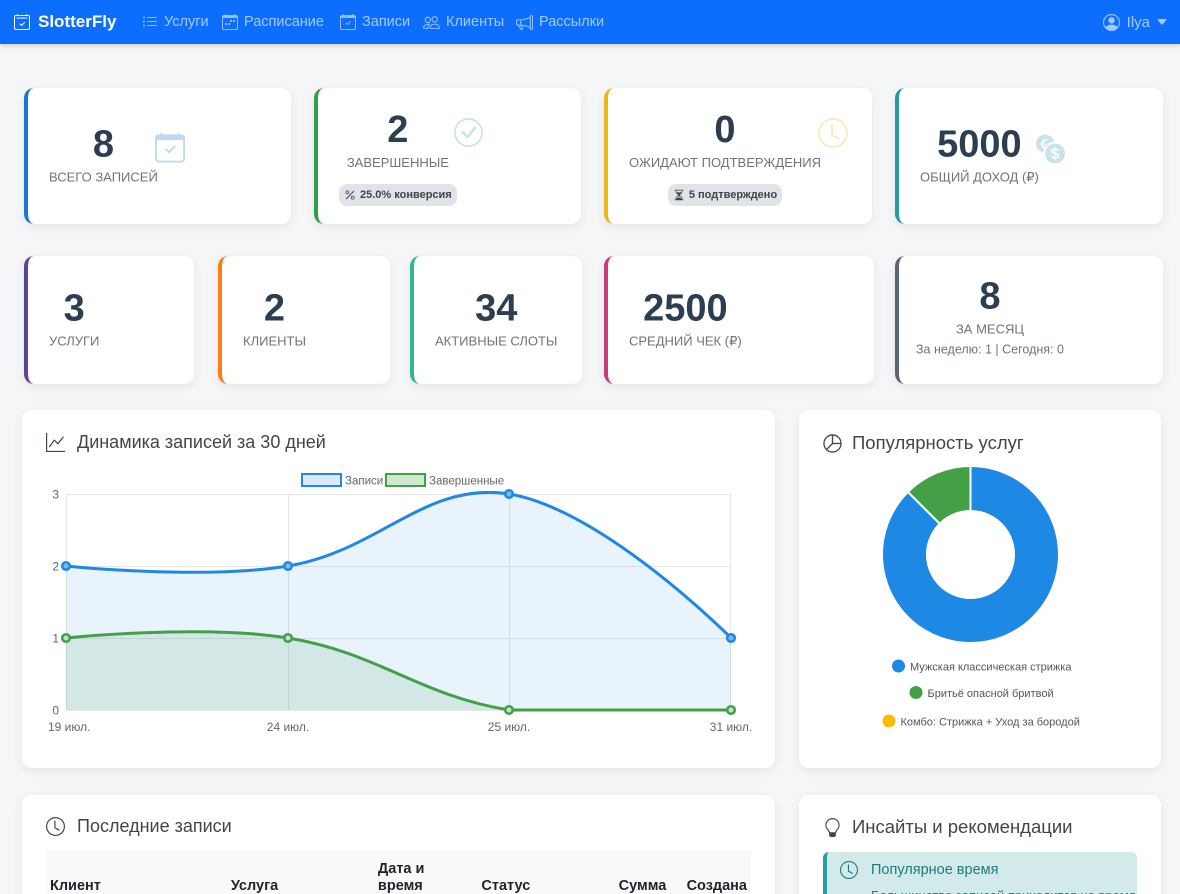  I want to click on svg-text: Мужская классическая стрижка, so click(991, 668).